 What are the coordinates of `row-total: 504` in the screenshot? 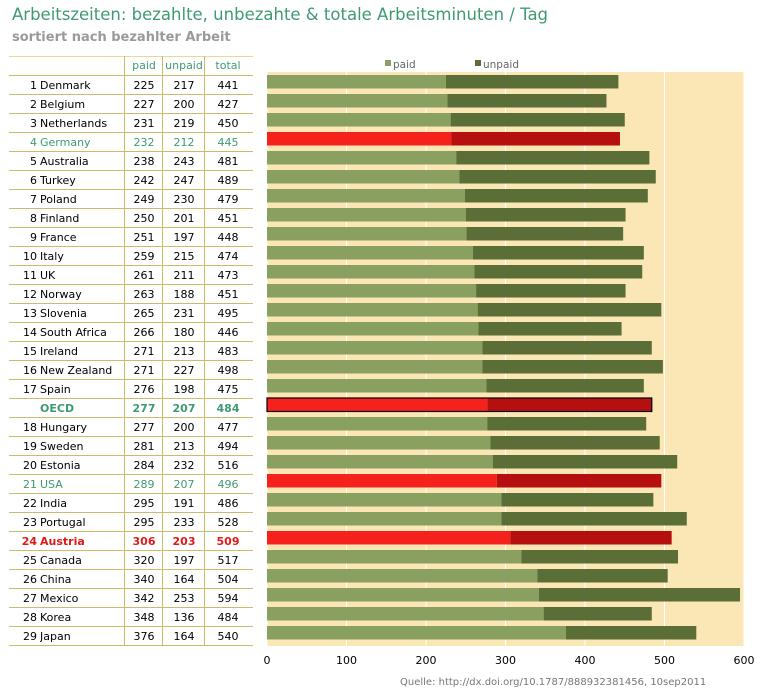 It's located at (228, 579).